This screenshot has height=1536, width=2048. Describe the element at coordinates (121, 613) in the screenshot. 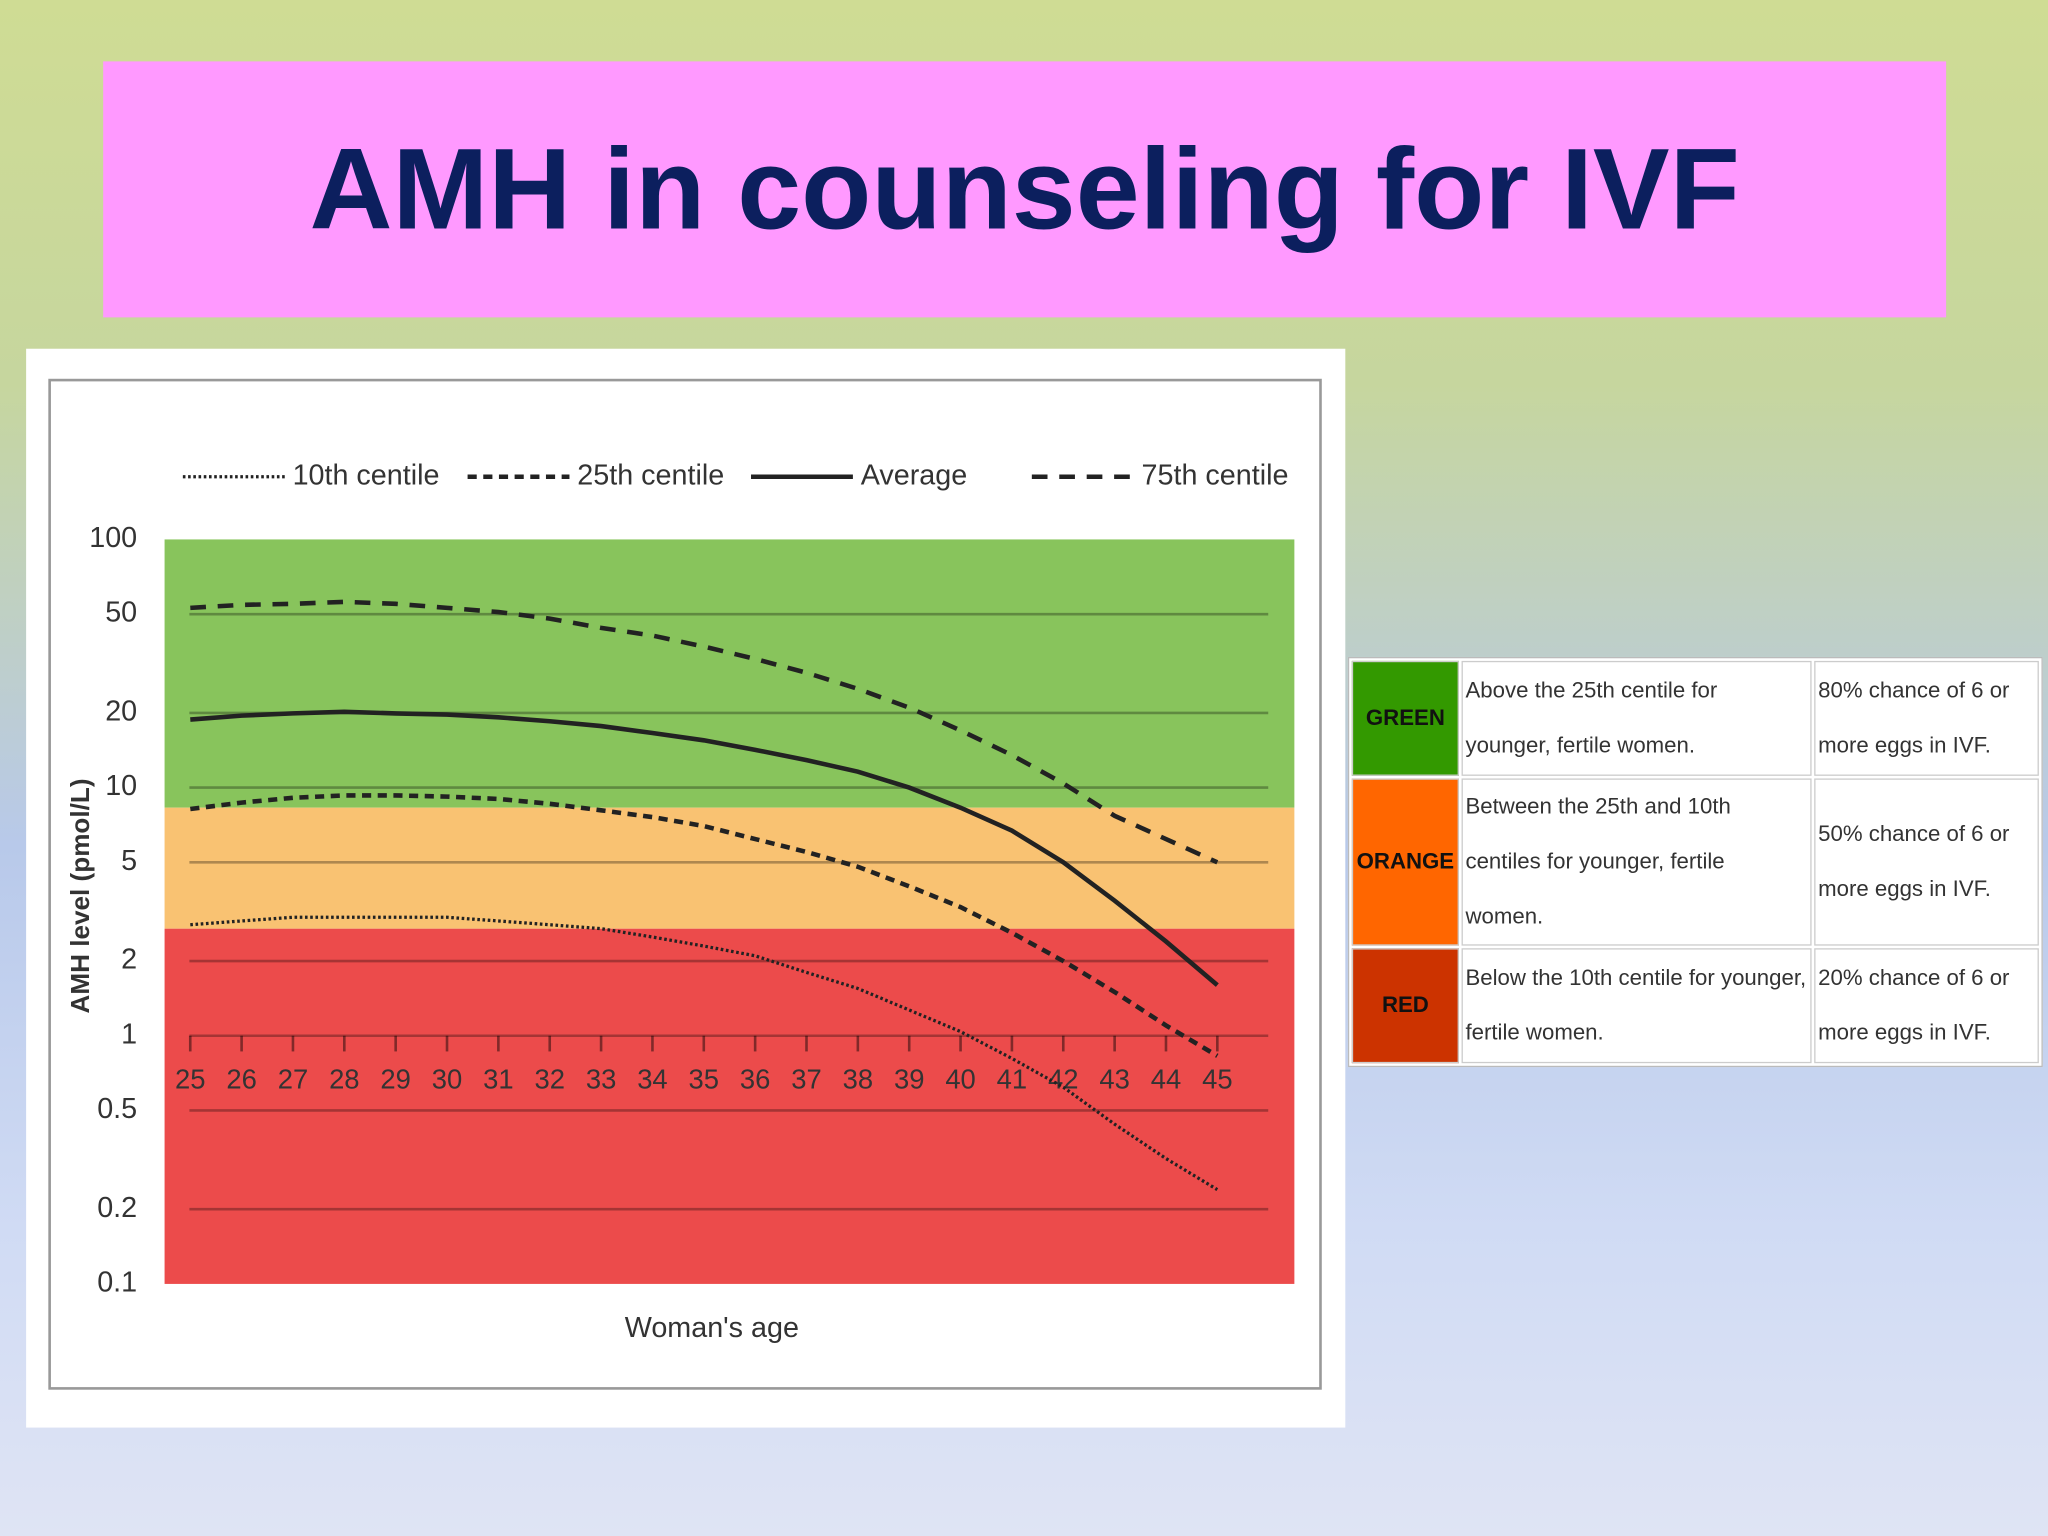

I see `y-tick-label: 50` at that location.